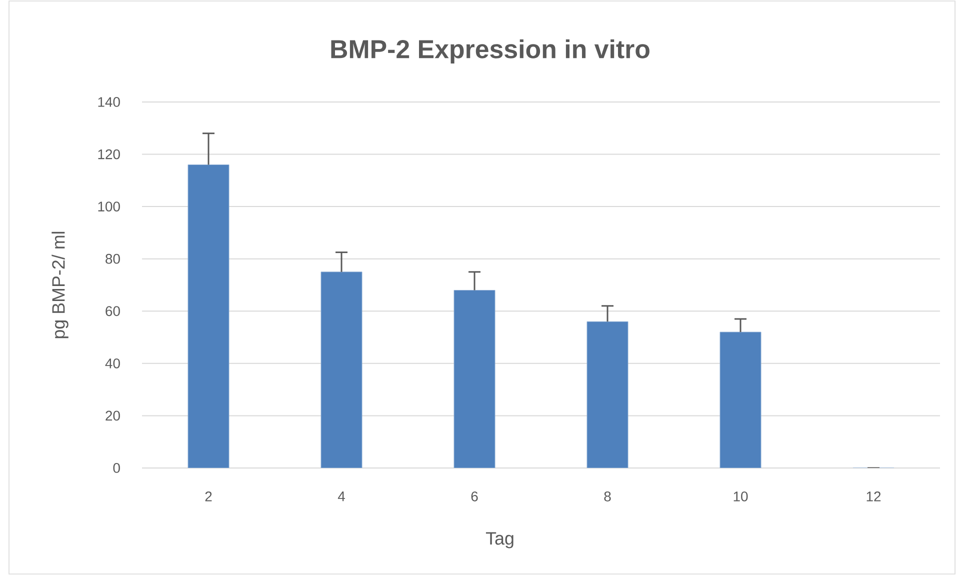 The image size is (956, 575). I want to click on chart-title: BMP-2 Expression in vitro, so click(490, 51).